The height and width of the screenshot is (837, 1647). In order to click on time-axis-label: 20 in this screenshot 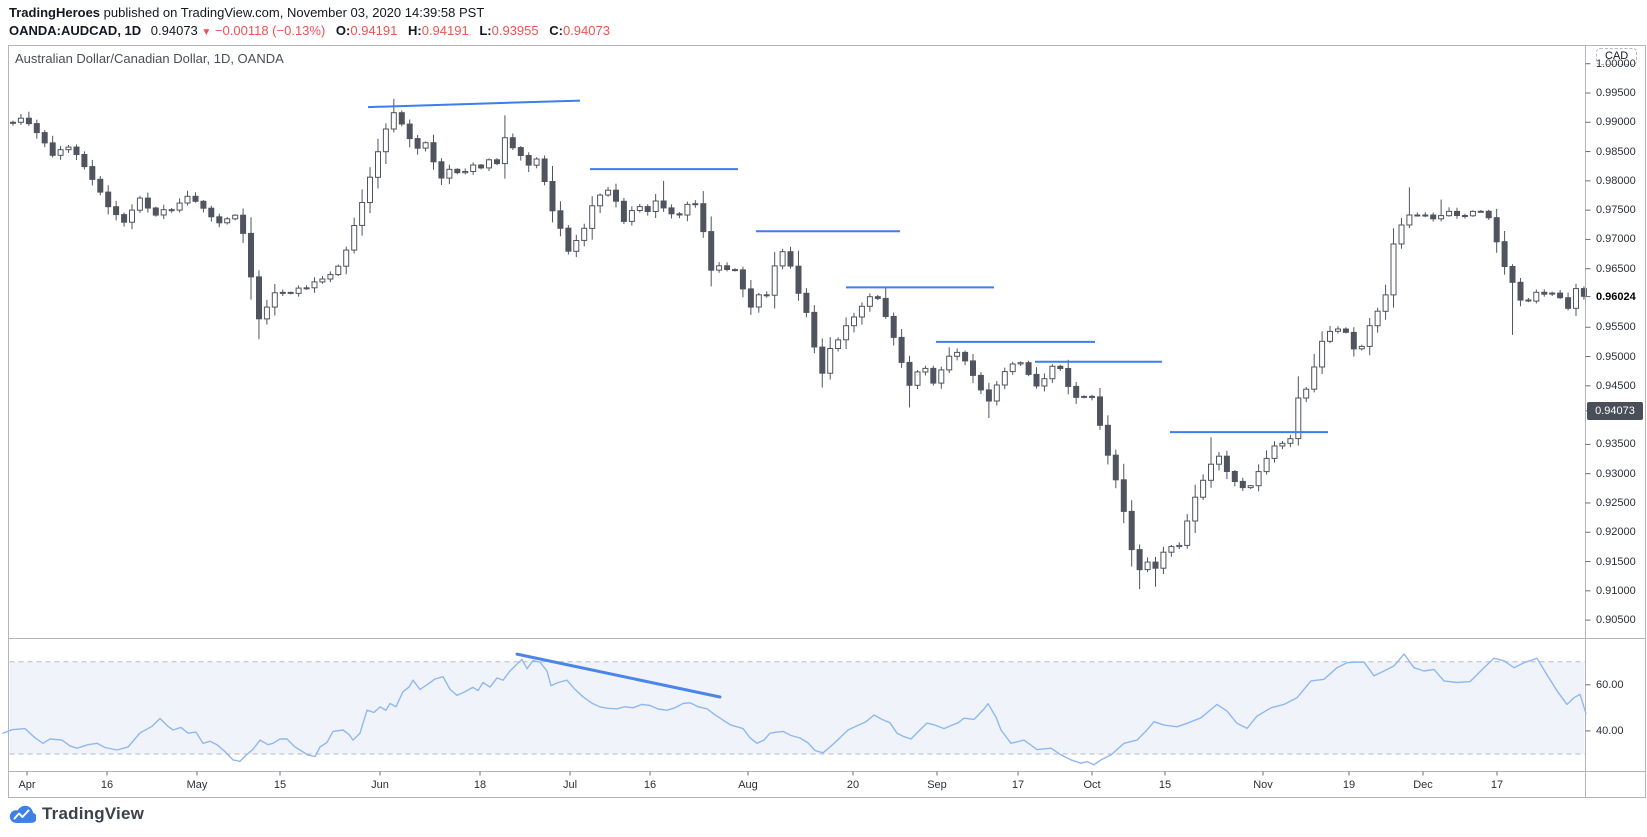, I will do `click(853, 785)`.